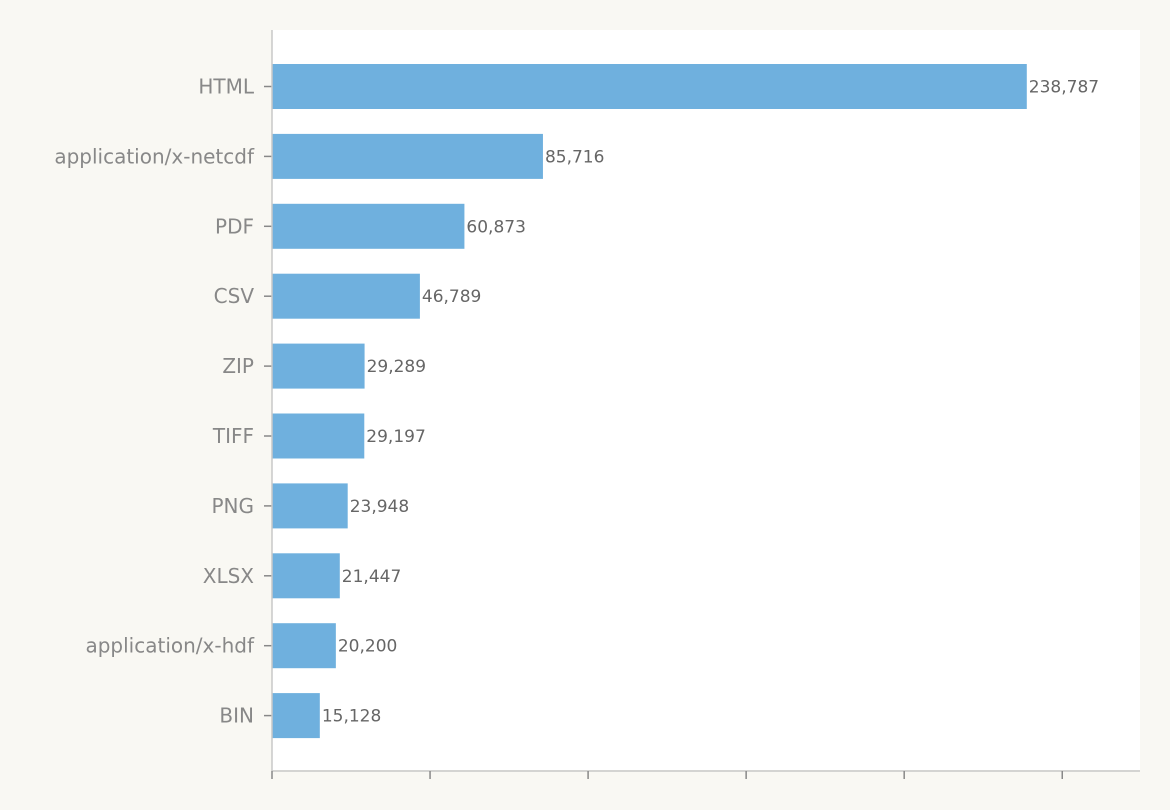  I want to click on y-tick-label-0: HTML, so click(226, 87).